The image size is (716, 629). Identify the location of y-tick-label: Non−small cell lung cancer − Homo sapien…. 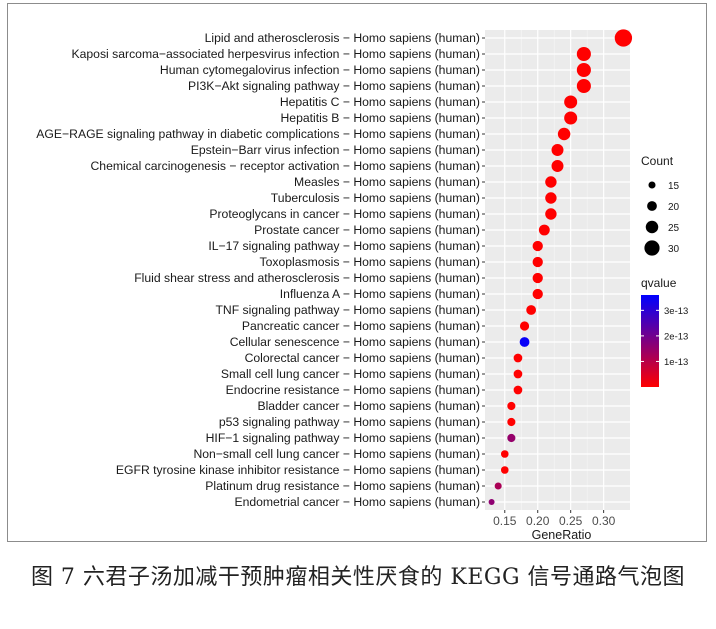
(336, 454).